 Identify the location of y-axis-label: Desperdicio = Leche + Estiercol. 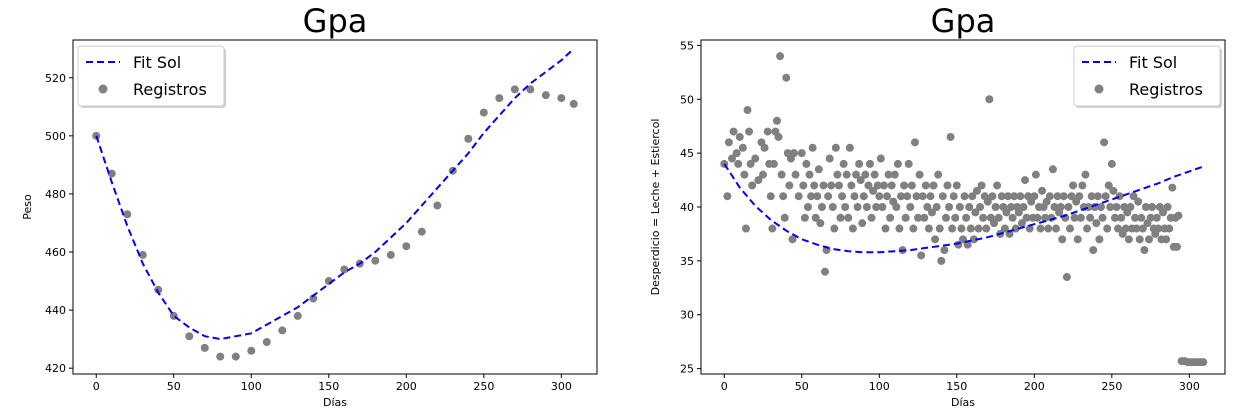
(655, 207).